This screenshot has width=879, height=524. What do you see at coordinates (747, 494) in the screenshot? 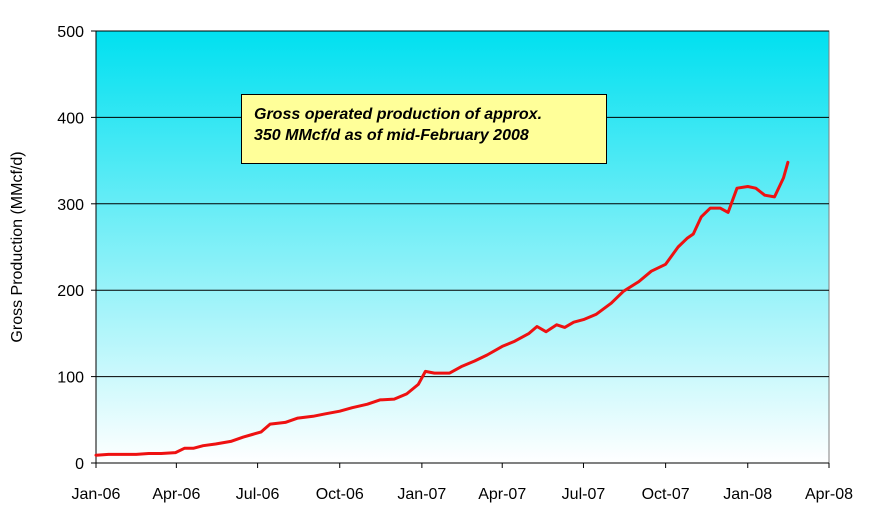
I see `x-tick-label: Jan-08` at bounding box center [747, 494].